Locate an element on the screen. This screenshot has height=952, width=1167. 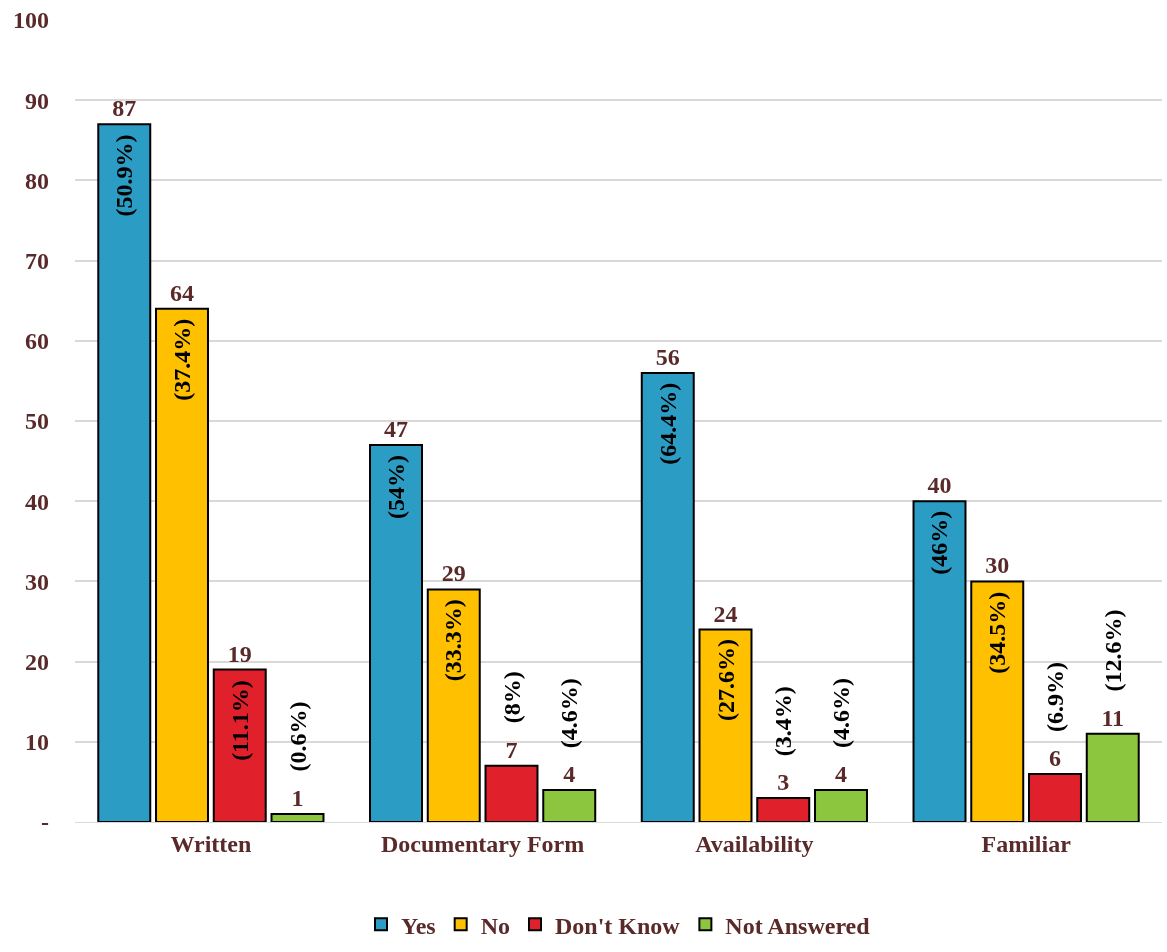
data-label: 87 is located at coordinates (124, 108).